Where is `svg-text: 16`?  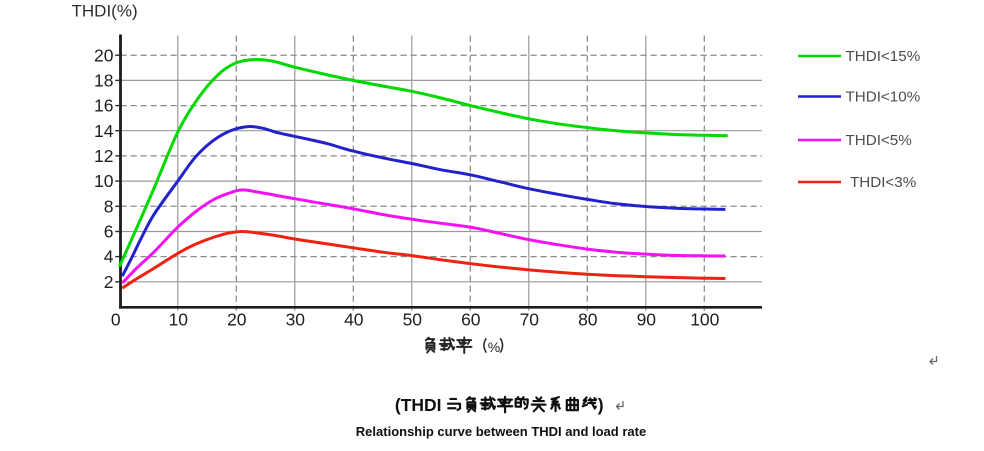
svg-text: 16 is located at coordinates (103, 106).